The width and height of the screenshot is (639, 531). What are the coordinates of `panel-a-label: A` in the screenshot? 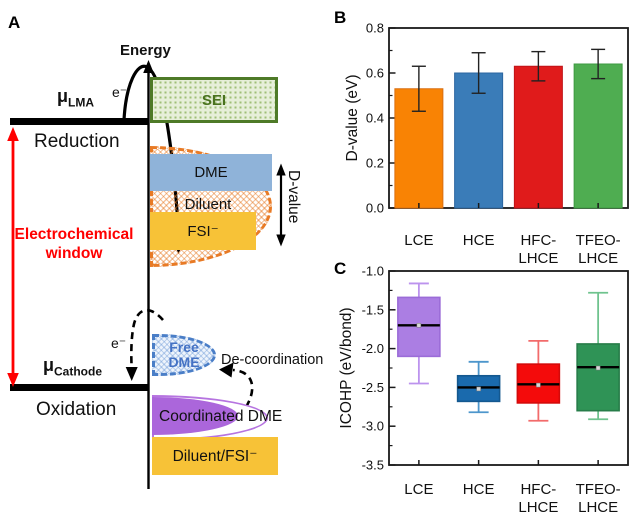 It's located at (14, 22).